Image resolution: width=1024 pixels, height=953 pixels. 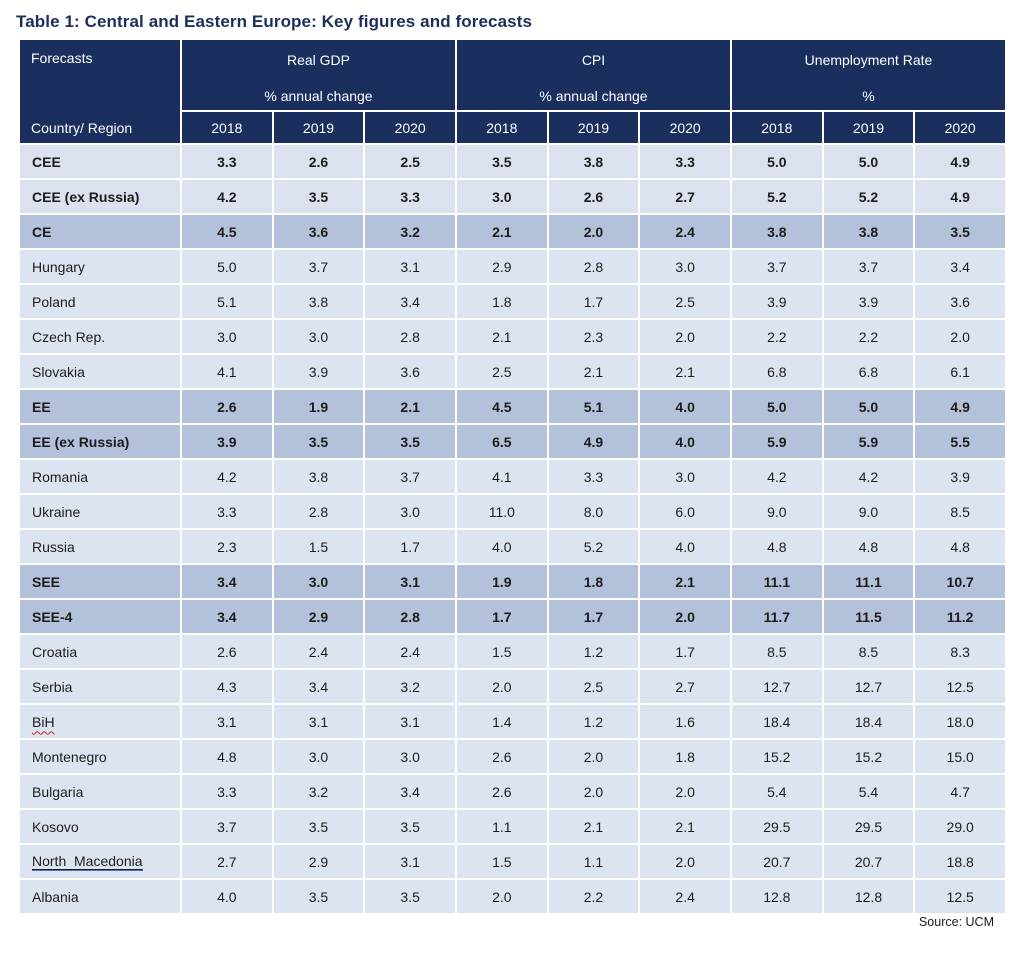 What do you see at coordinates (82, 128) in the screenshot?
I see `country-region-label: Country/ Region` at bounding box center [82, 128].